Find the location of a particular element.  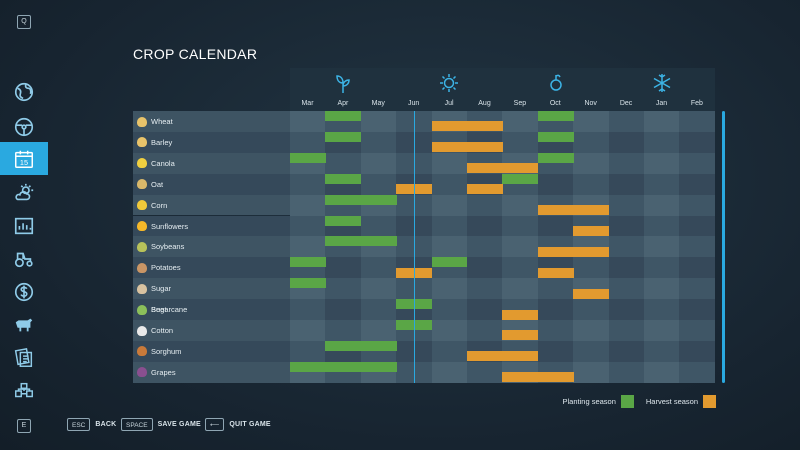

cow-icon is located at coordinates (24, 324).